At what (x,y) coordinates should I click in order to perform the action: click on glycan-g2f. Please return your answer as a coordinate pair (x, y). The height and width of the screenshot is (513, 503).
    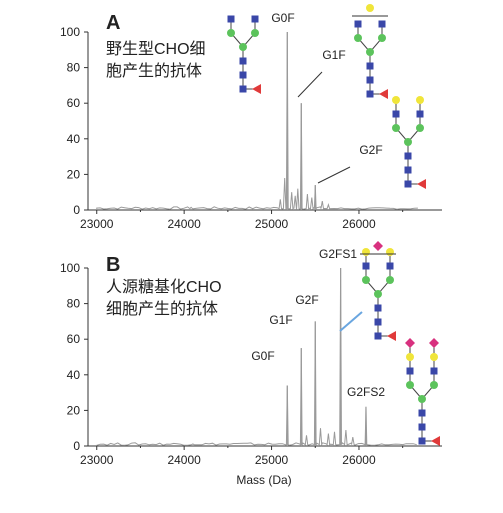
    Looking at the image, I should click on (409, 142).